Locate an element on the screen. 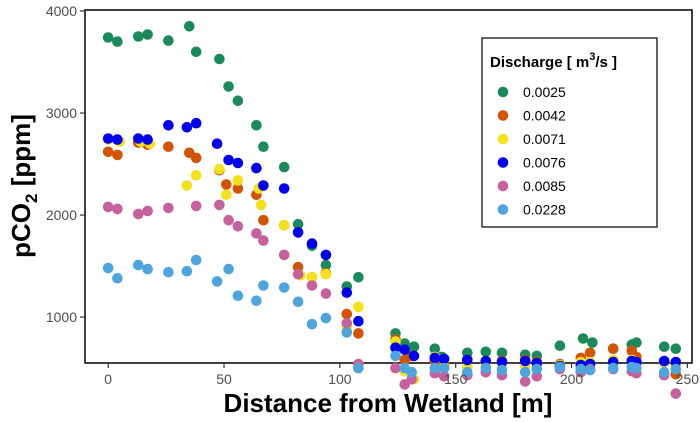 This screenshot has height=422, width=700. legend-title: Discharge [ m3/s ] is located at coordinates (553, 61).